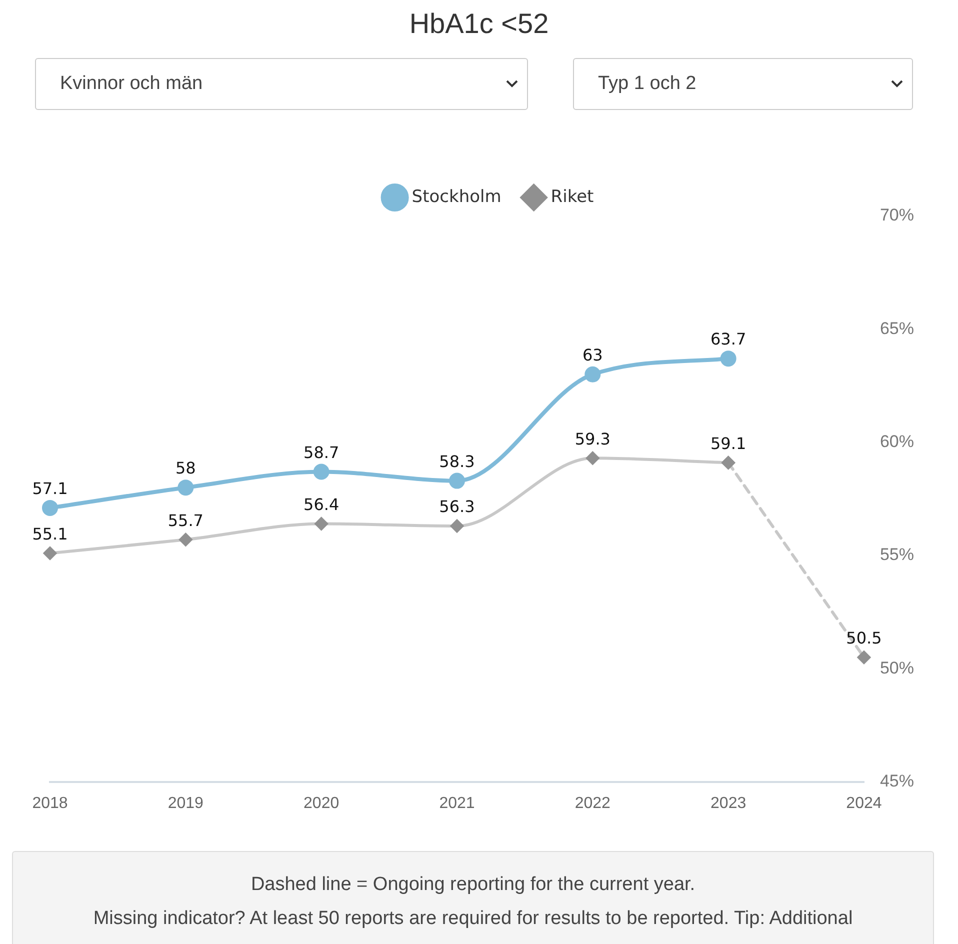  Describe the element at coordinates (457, 461) in the screenshot. I see `data-label: 58.3` at that location.